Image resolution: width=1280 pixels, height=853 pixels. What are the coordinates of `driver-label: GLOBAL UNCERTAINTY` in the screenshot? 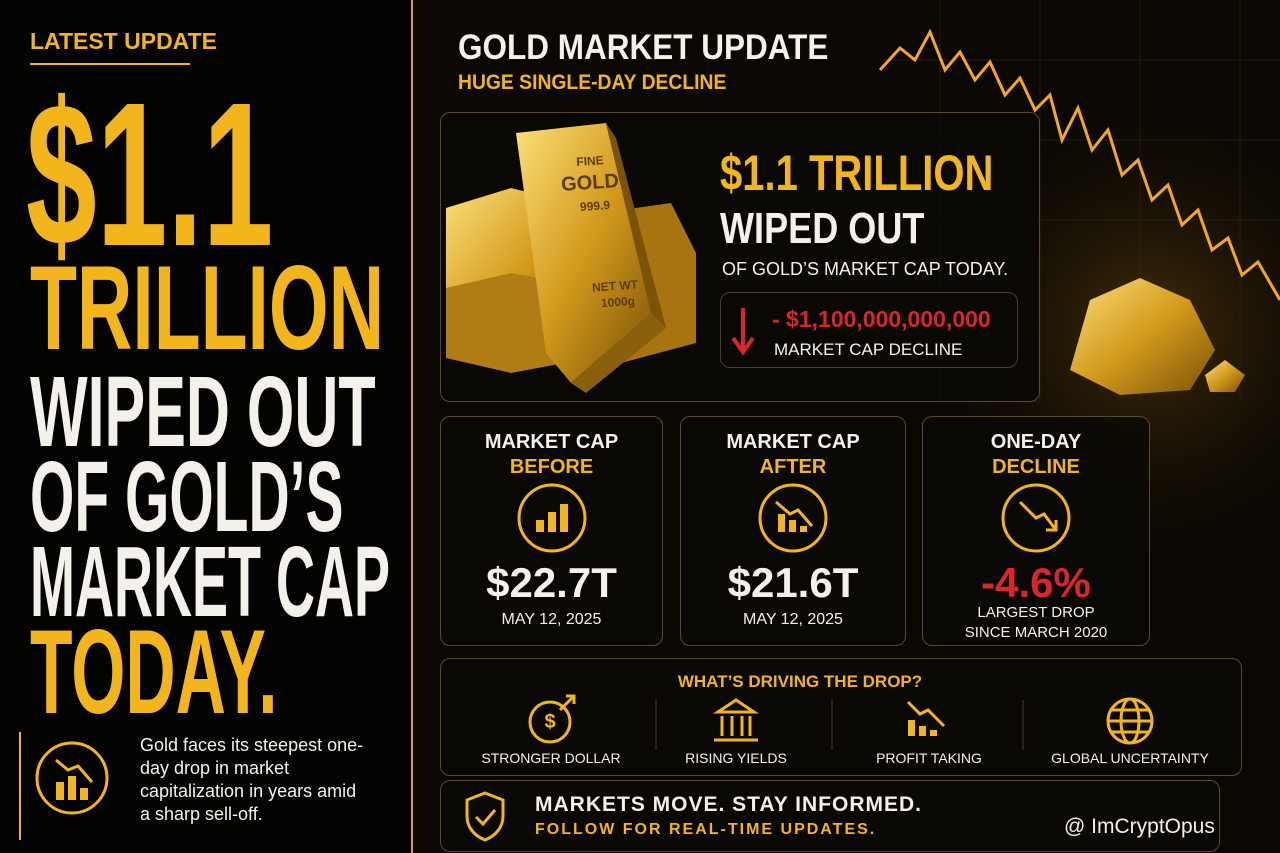 It's located at (1130, 758).